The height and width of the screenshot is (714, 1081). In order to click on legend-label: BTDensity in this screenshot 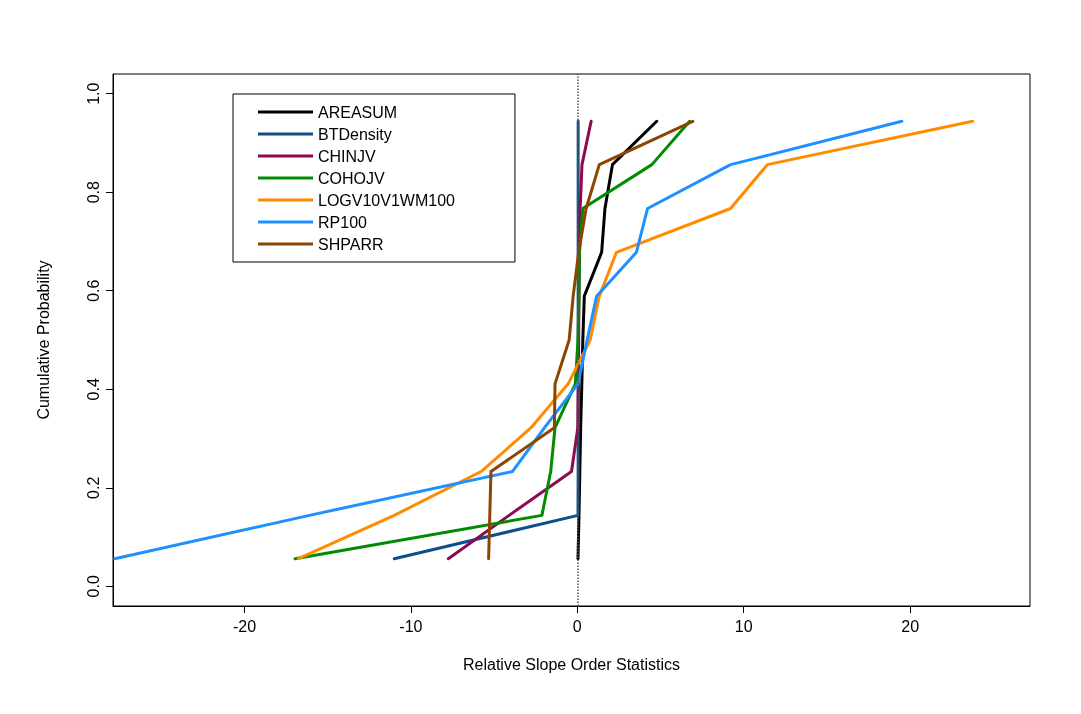, I will do `click(355, 134)`.